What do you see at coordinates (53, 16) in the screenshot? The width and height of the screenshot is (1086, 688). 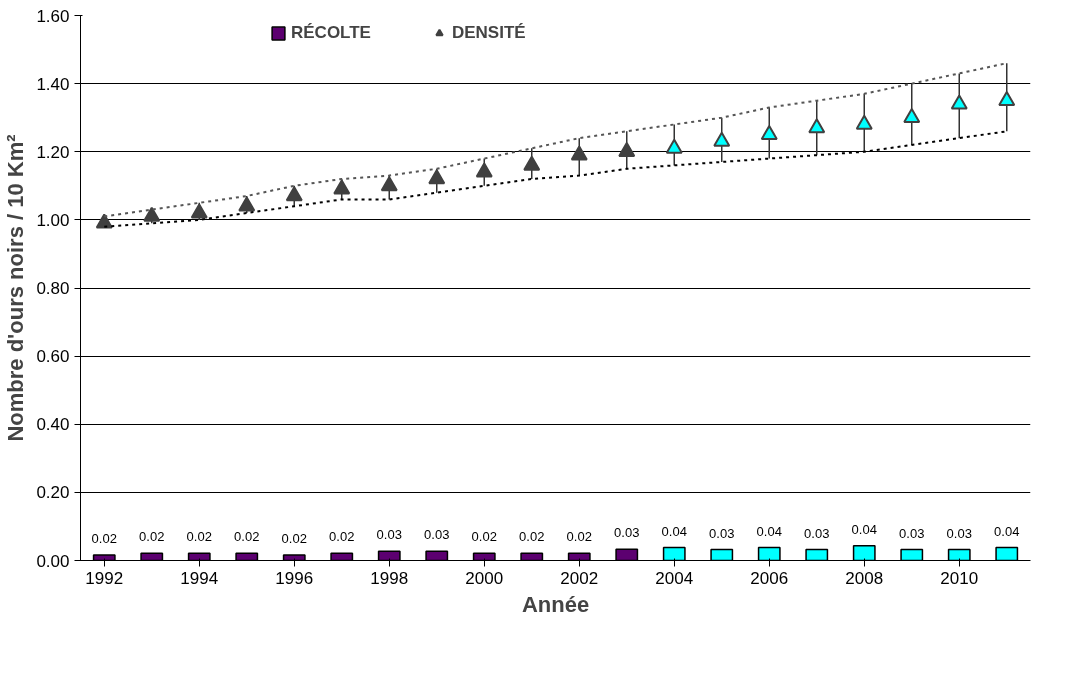 I see `y-tick-label: 1.60` at bounding box center [53, 16].